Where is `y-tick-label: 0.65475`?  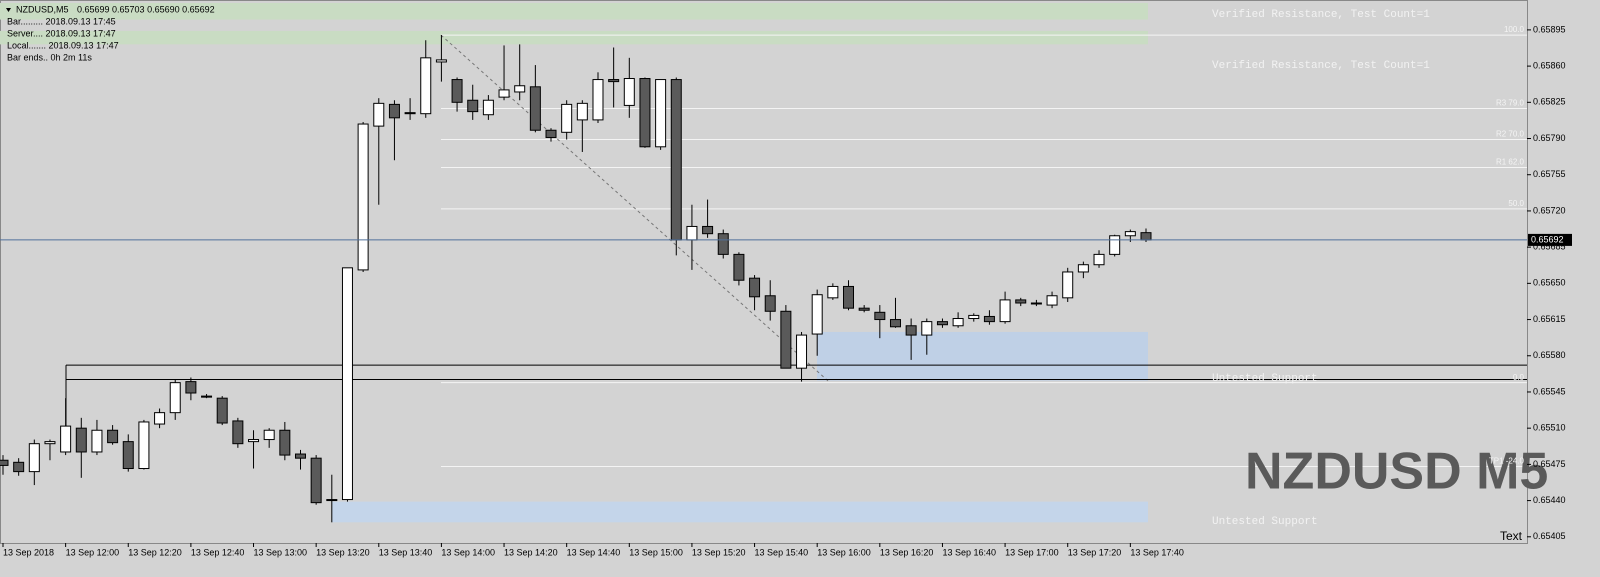 y-tick-label: 0.65475 is located at coordinates (1549, 464).